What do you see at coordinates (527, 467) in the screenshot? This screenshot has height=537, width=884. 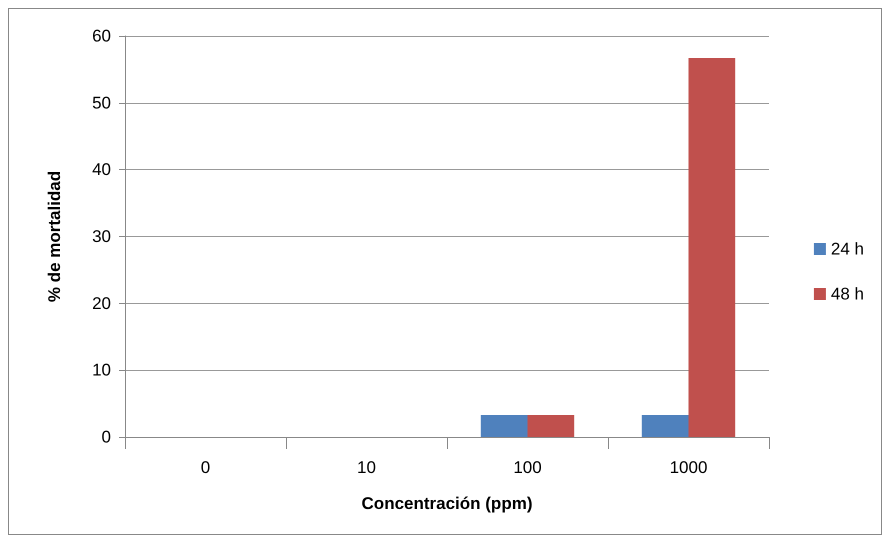 I see `x-tick-label: 100` at bounding box center [527, 467].